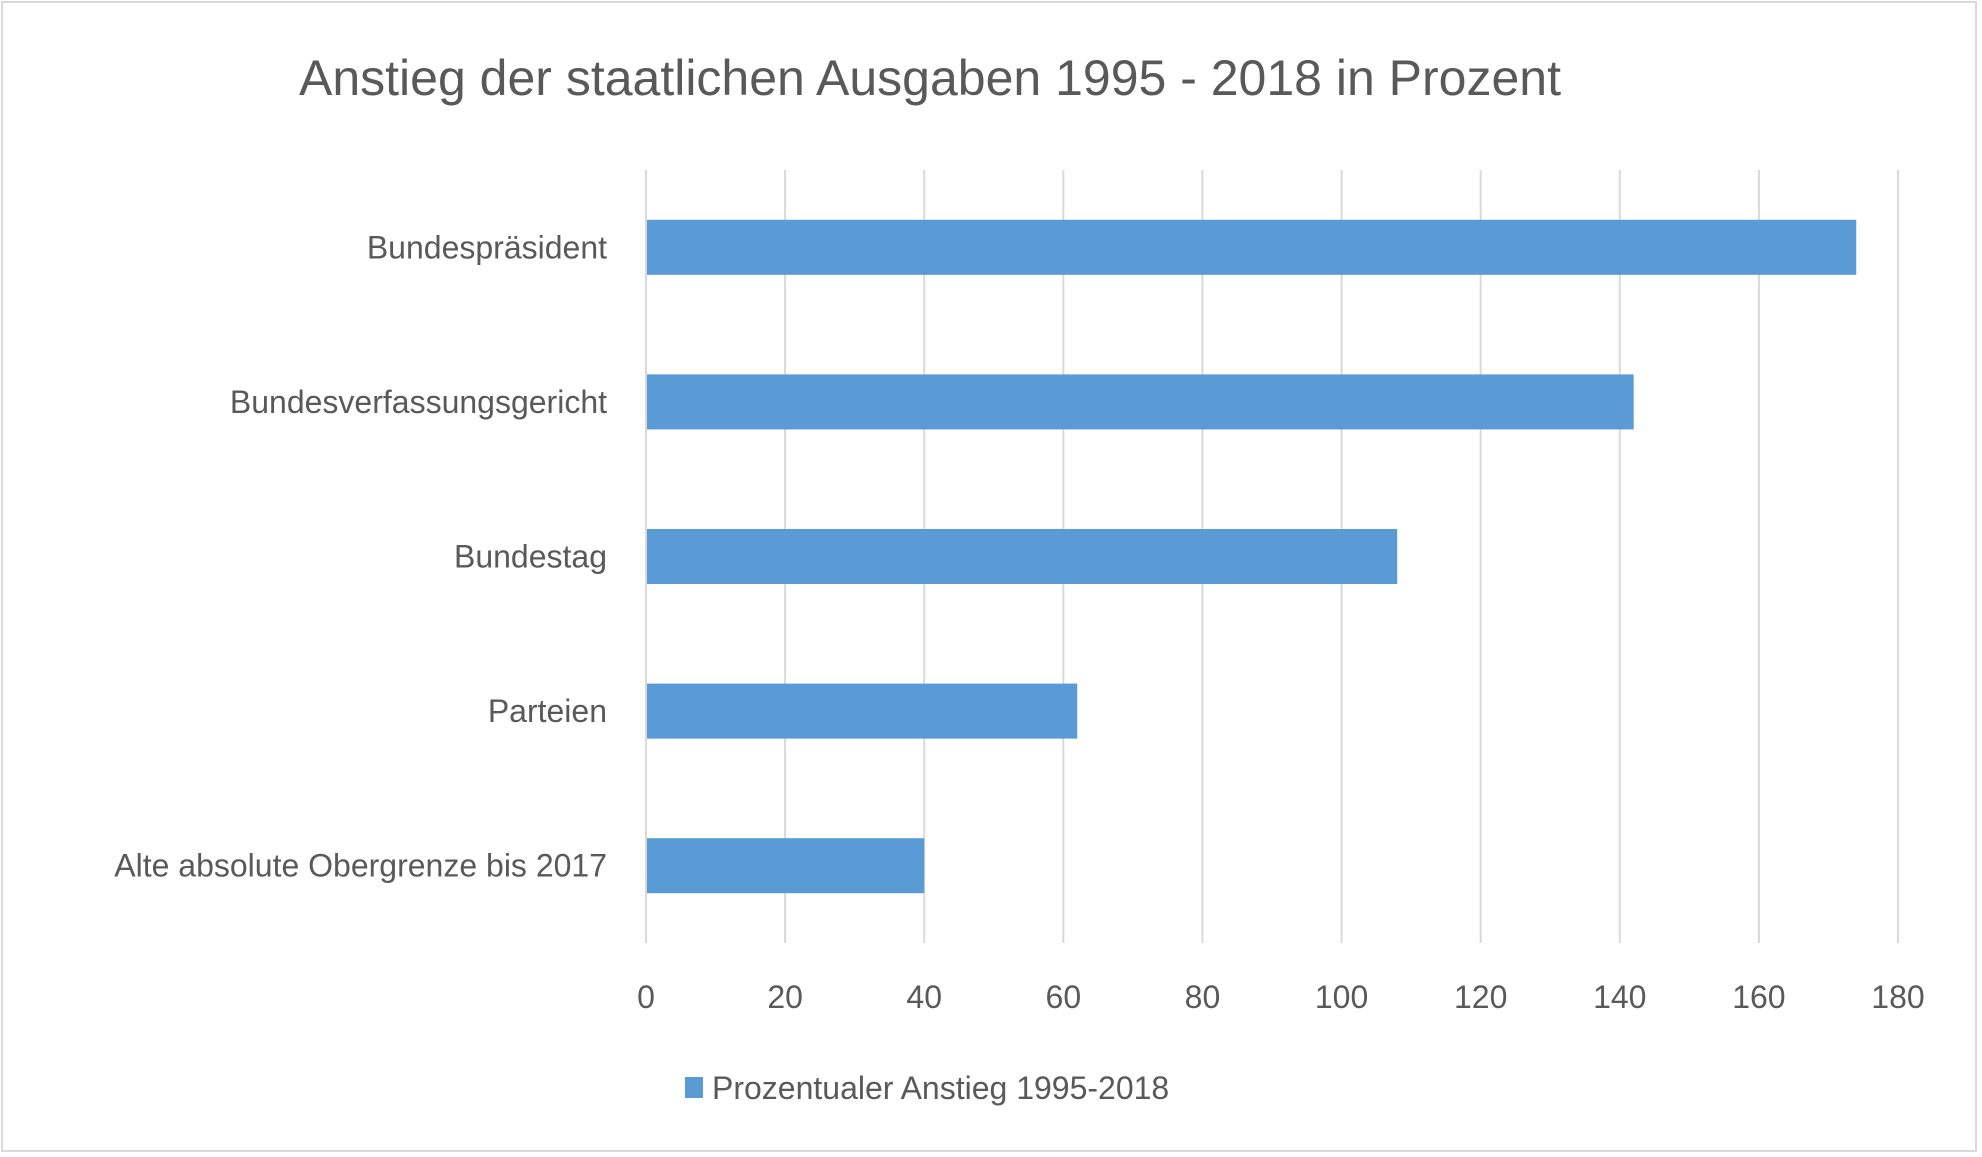 This screenshot has height=1157, width=1982. Describe the element at coordinates (694, 1087) in the screenshot. I see `legend-swatch` at that location.